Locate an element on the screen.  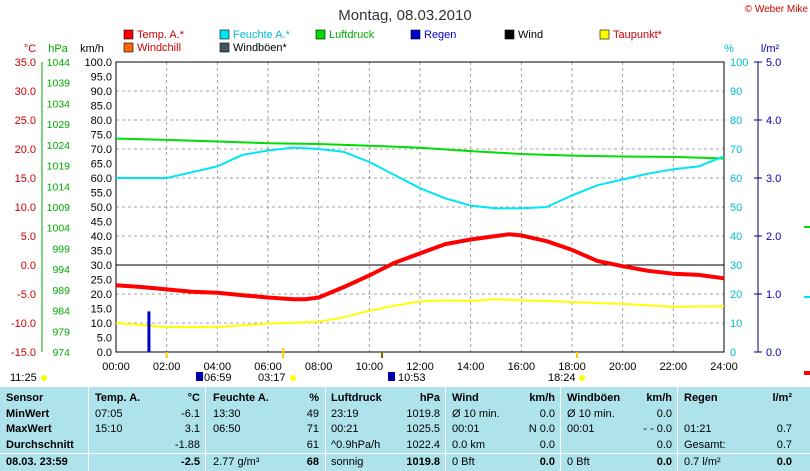
stats-cell: Ø 10 min. is located at coordinates (591, 414).